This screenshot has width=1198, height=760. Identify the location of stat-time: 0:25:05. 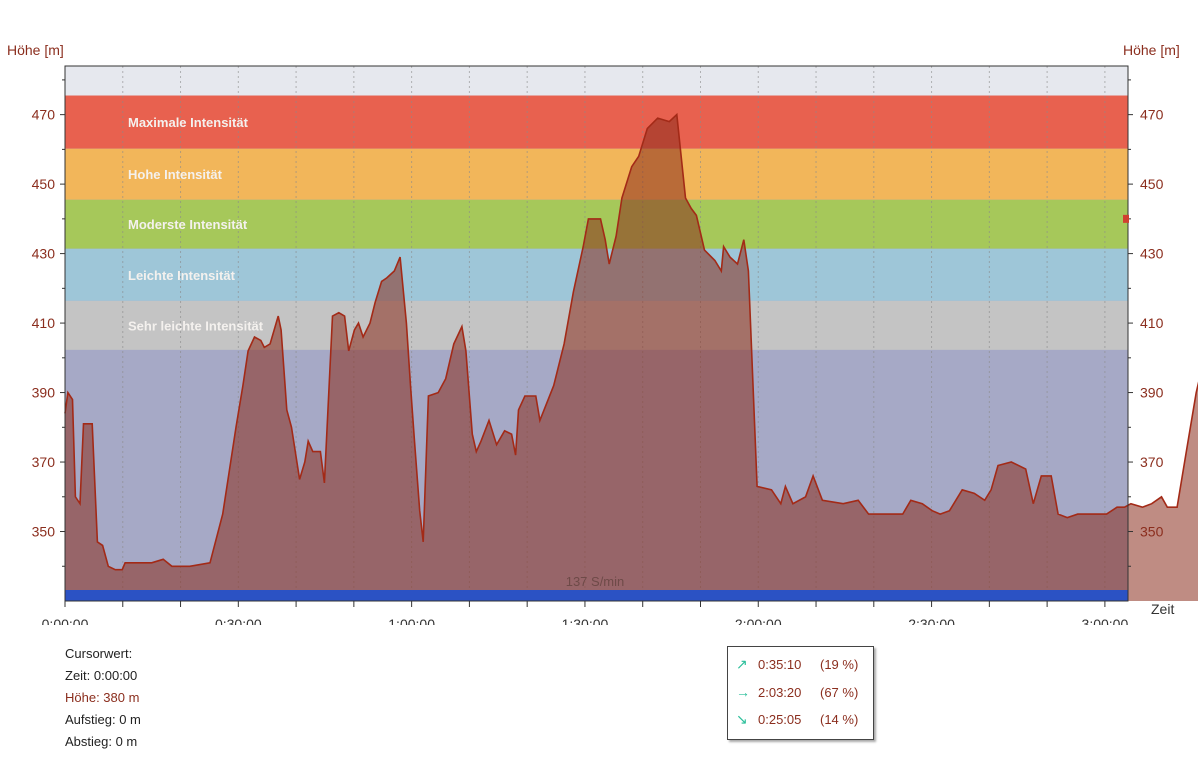
(780, 719).